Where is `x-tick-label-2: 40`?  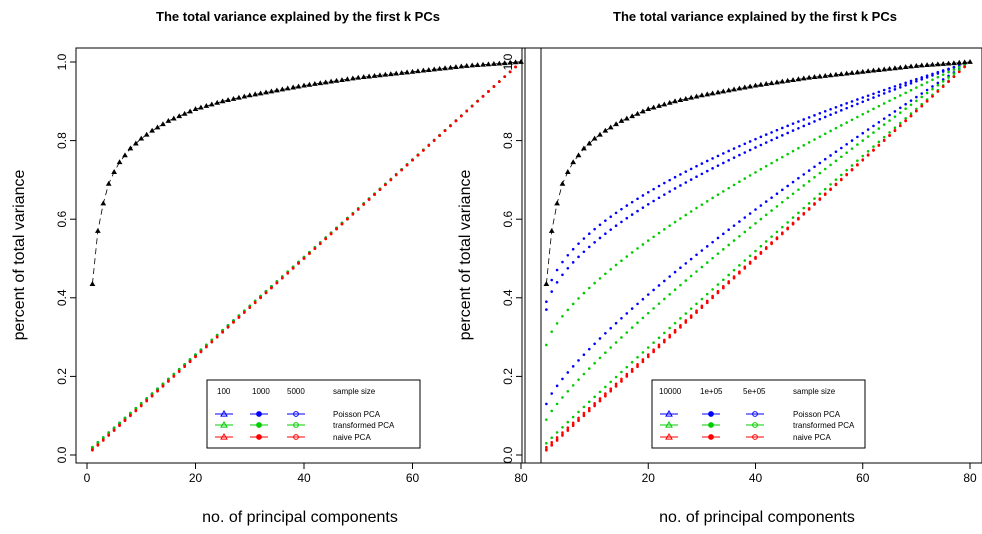 x-tick-label-2: 40 is located at coordinates (304, 478).